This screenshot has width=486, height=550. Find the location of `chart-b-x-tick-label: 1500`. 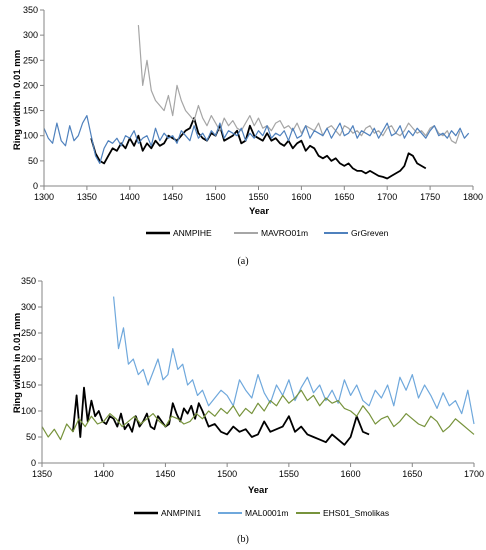

chart-b-x-tick-label: 1500 is located at coordinates (227, 474).